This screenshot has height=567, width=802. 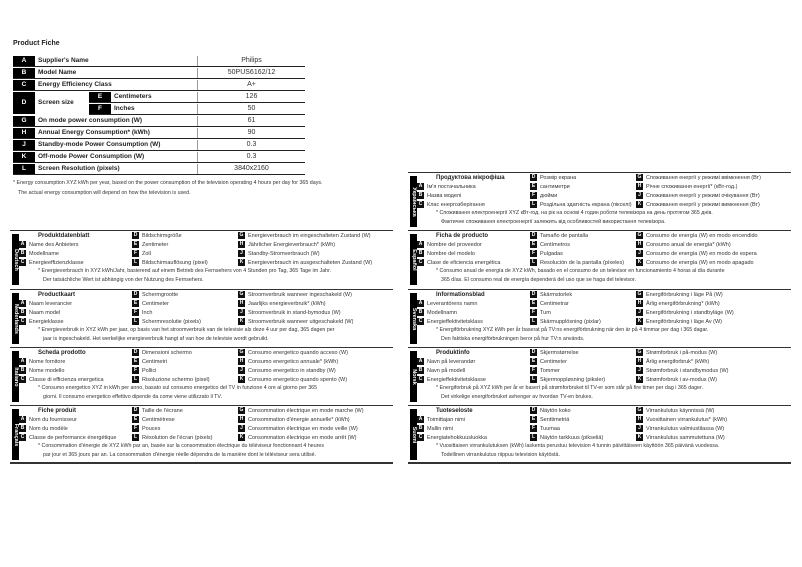 I want to click on item-label: Risoluzione schermo (pixel), so click(x=176, y=380).